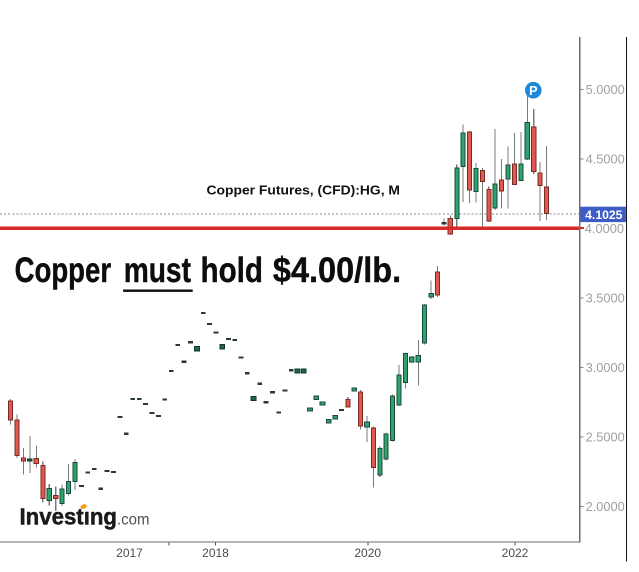 This screenshot has width=639, height=572. Describe the element at coordinates (157, 270) in the screenshot. I see `svg-text: must` at that location.